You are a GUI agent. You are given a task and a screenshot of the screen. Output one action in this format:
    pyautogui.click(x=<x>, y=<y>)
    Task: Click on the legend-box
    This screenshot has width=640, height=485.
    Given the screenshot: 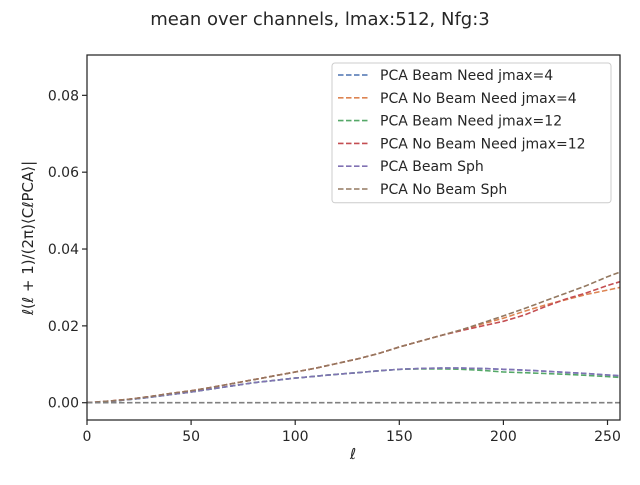 What is the action you would take?
    pyautogui.click(x=471, y=133)
    